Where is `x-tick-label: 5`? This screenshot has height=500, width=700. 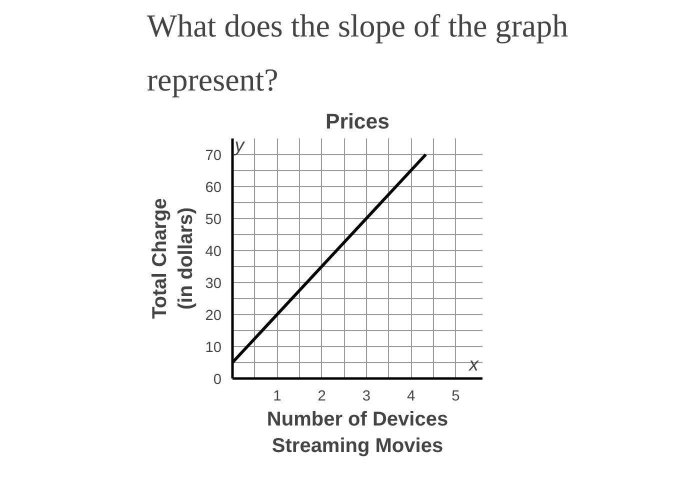
x-tick-label: 5 is located at coordinates (456, 396).